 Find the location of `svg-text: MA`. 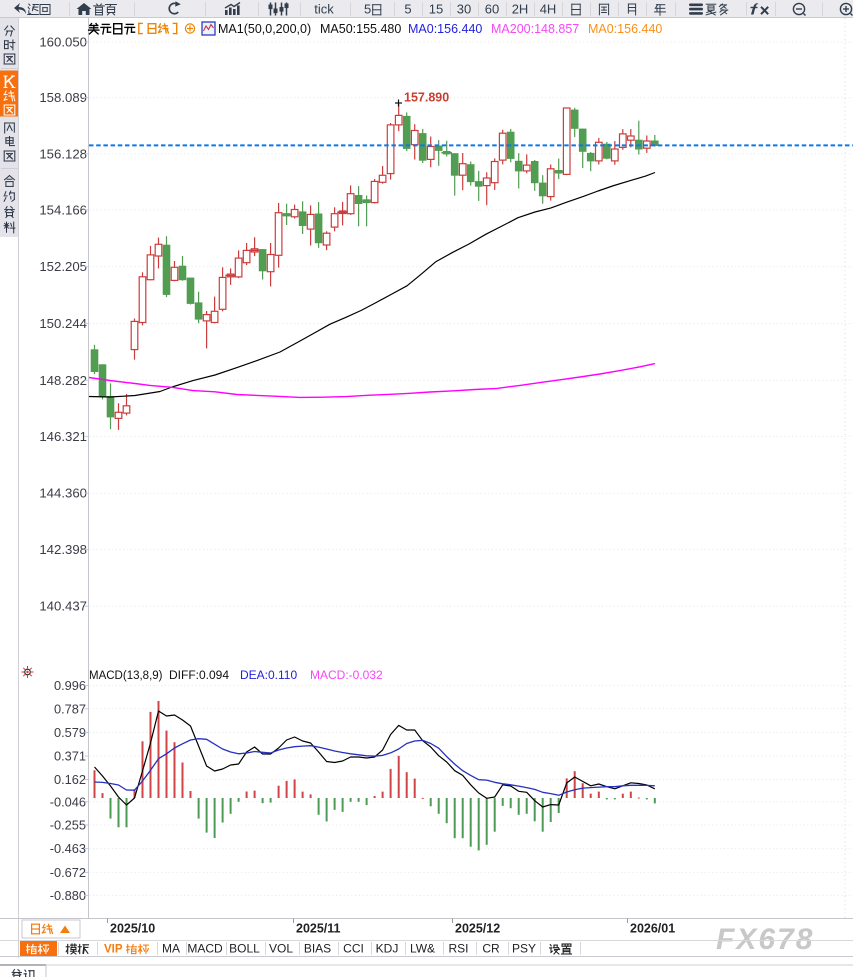

svg-text: MA is located at coordinates (171, 949).